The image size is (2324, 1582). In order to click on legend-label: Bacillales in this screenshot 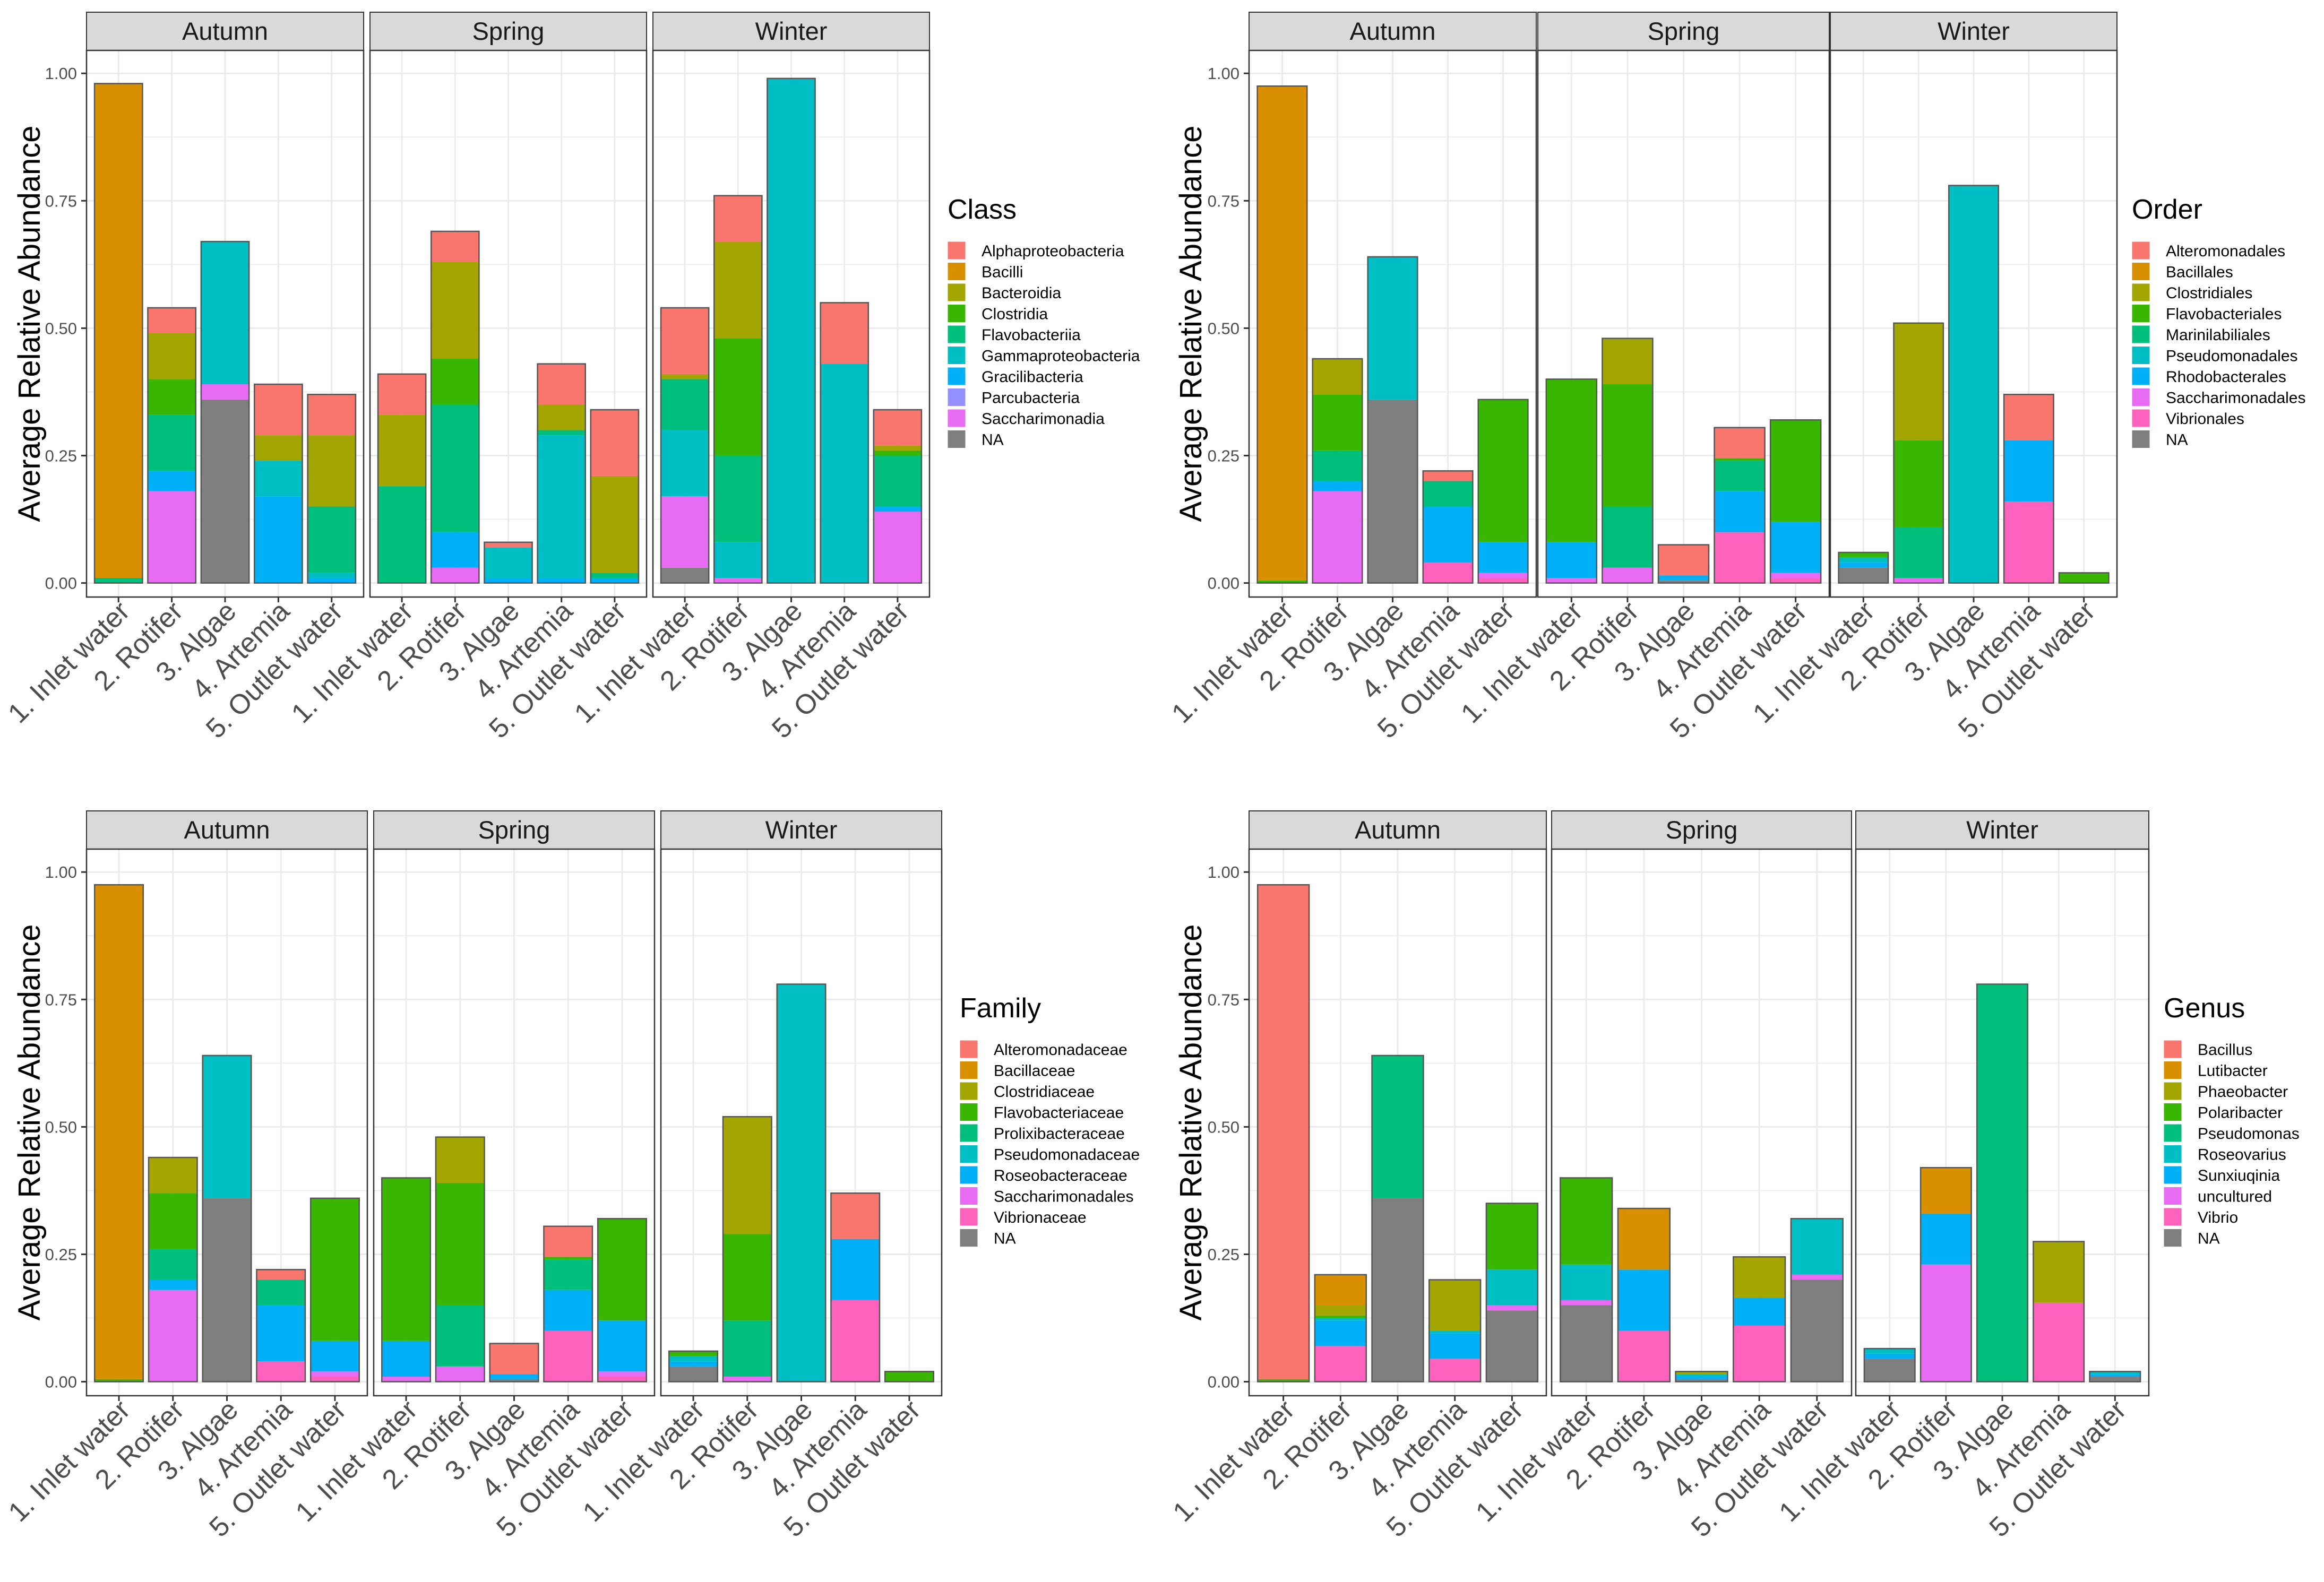, I will do `click(2199, 273)`.